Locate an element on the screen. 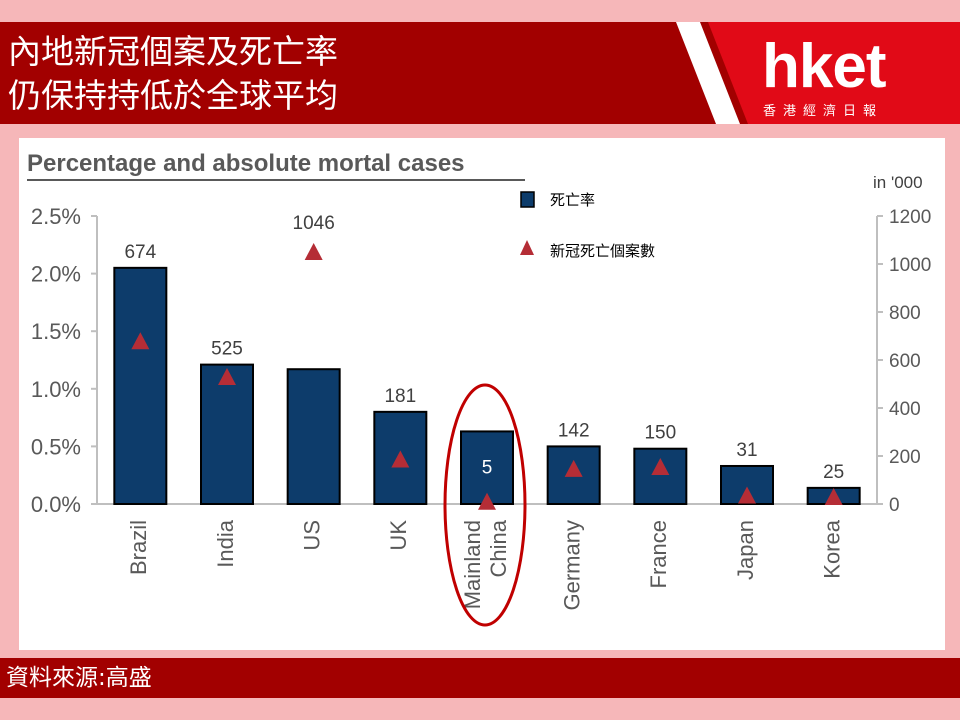  category-label: Mainland is located at coordinates (472, 564).